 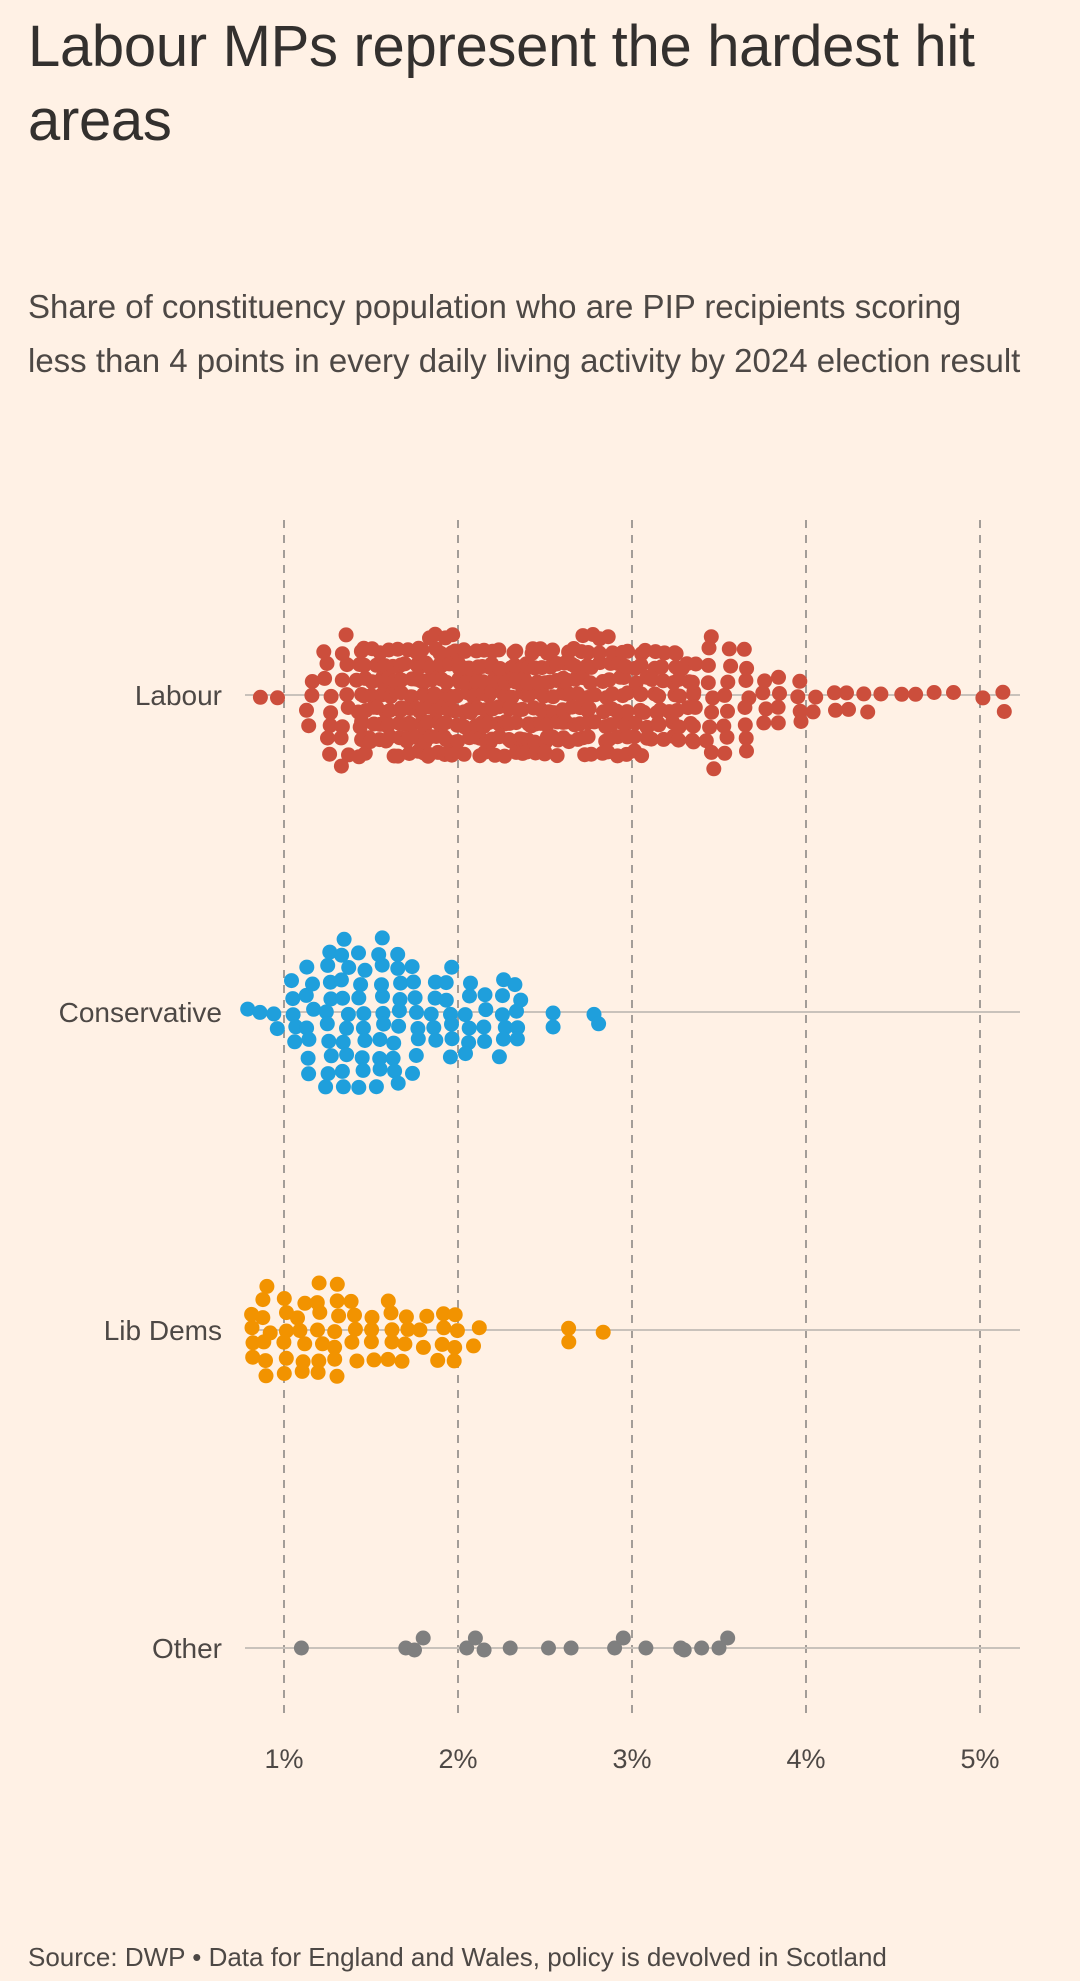 I want to click on x-tick-label: 4%, so click(x=805, y=1759).